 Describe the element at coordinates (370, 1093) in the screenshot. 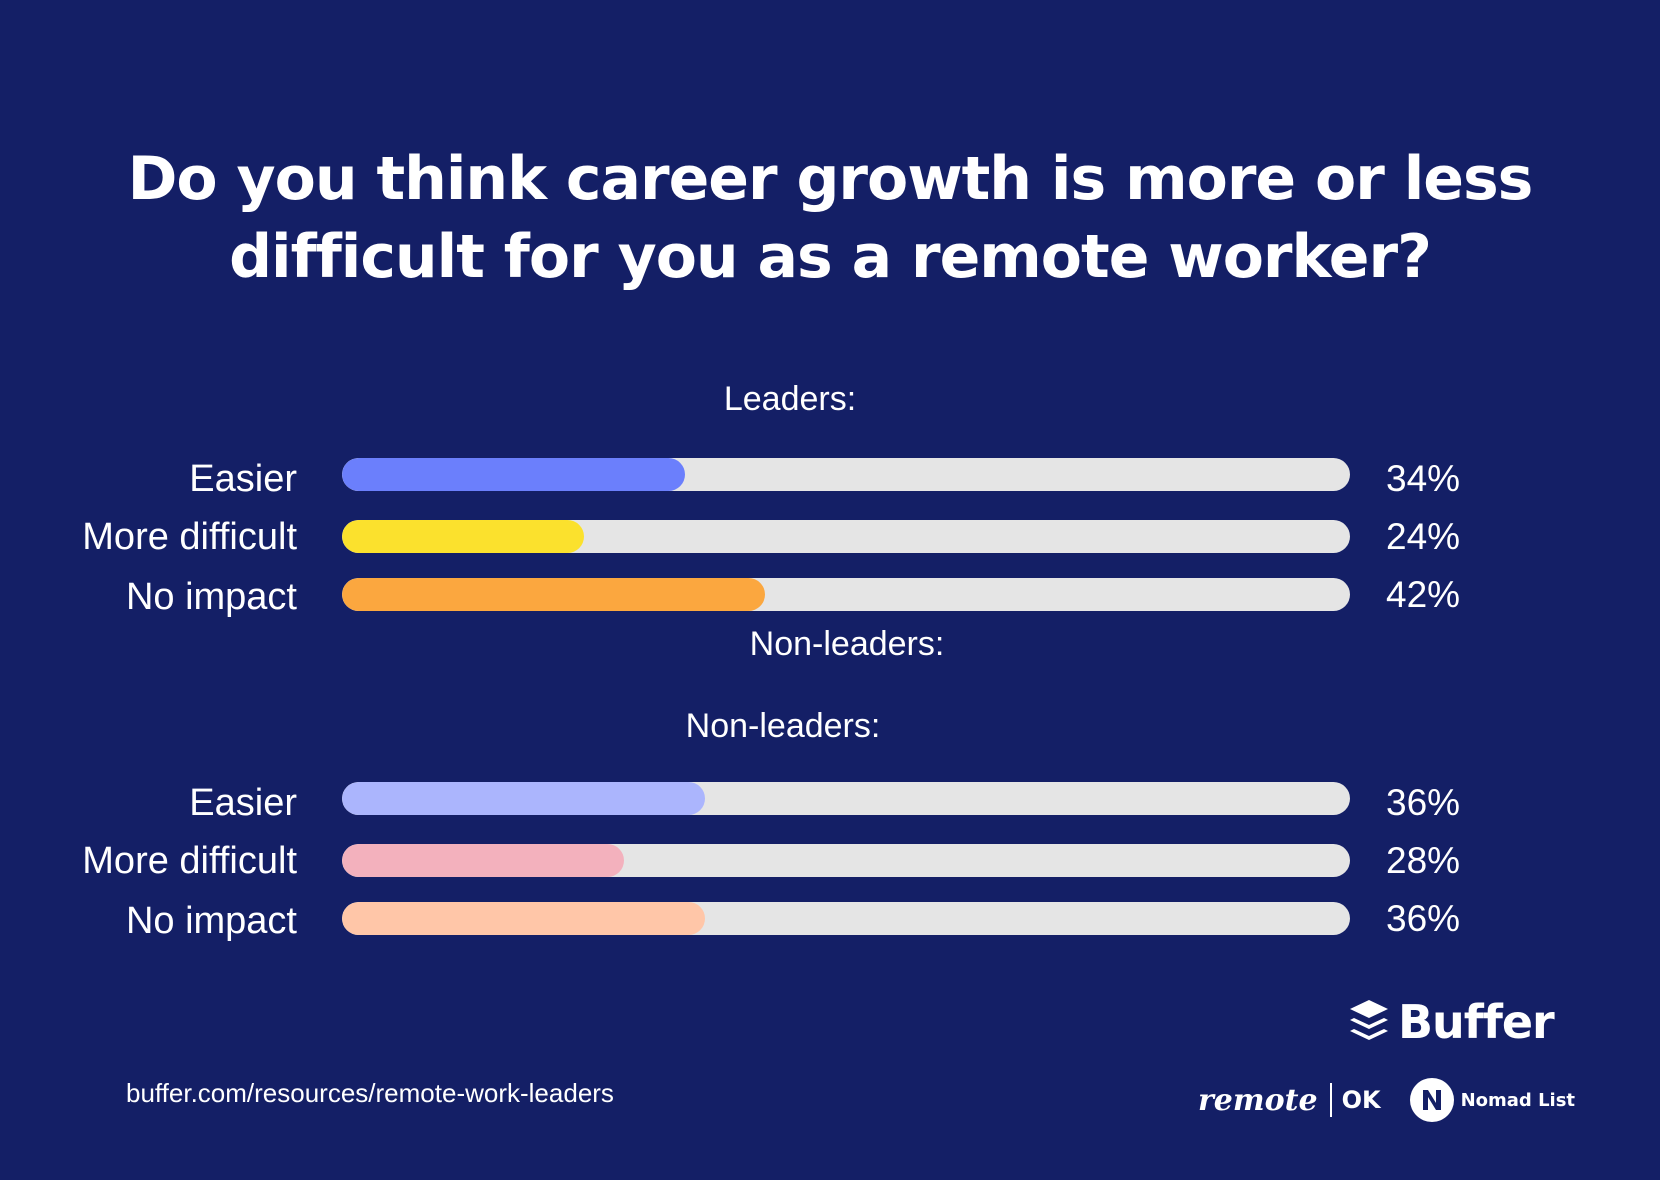

I see `source-url: buffer.com/resources/remote-work-leaders` at that location.